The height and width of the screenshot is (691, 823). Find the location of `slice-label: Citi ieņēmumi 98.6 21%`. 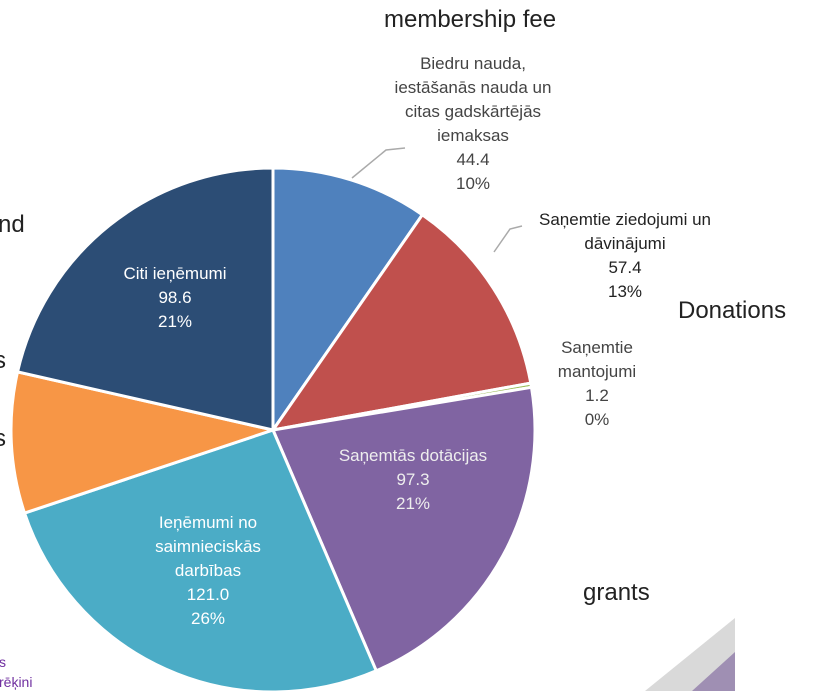

slice-label: Citi ieņēmumi 98.6 21% is located at coordinates (175, 298).